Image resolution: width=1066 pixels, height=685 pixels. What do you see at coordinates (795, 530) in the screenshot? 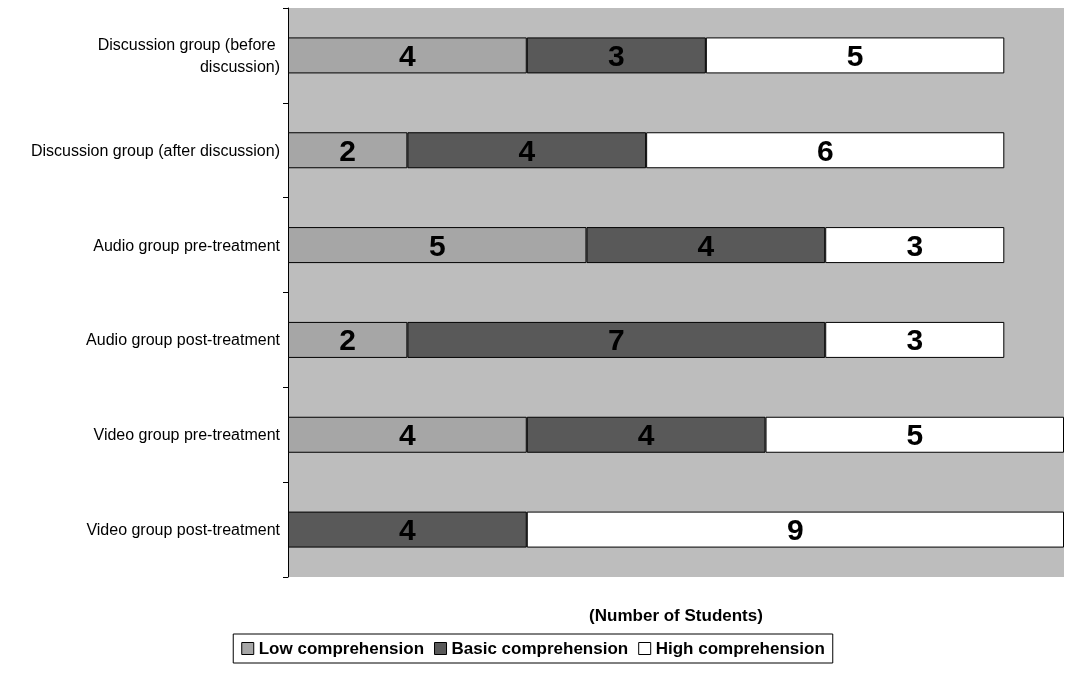
I see `data-label: 9` at bounding box center [795, 530].